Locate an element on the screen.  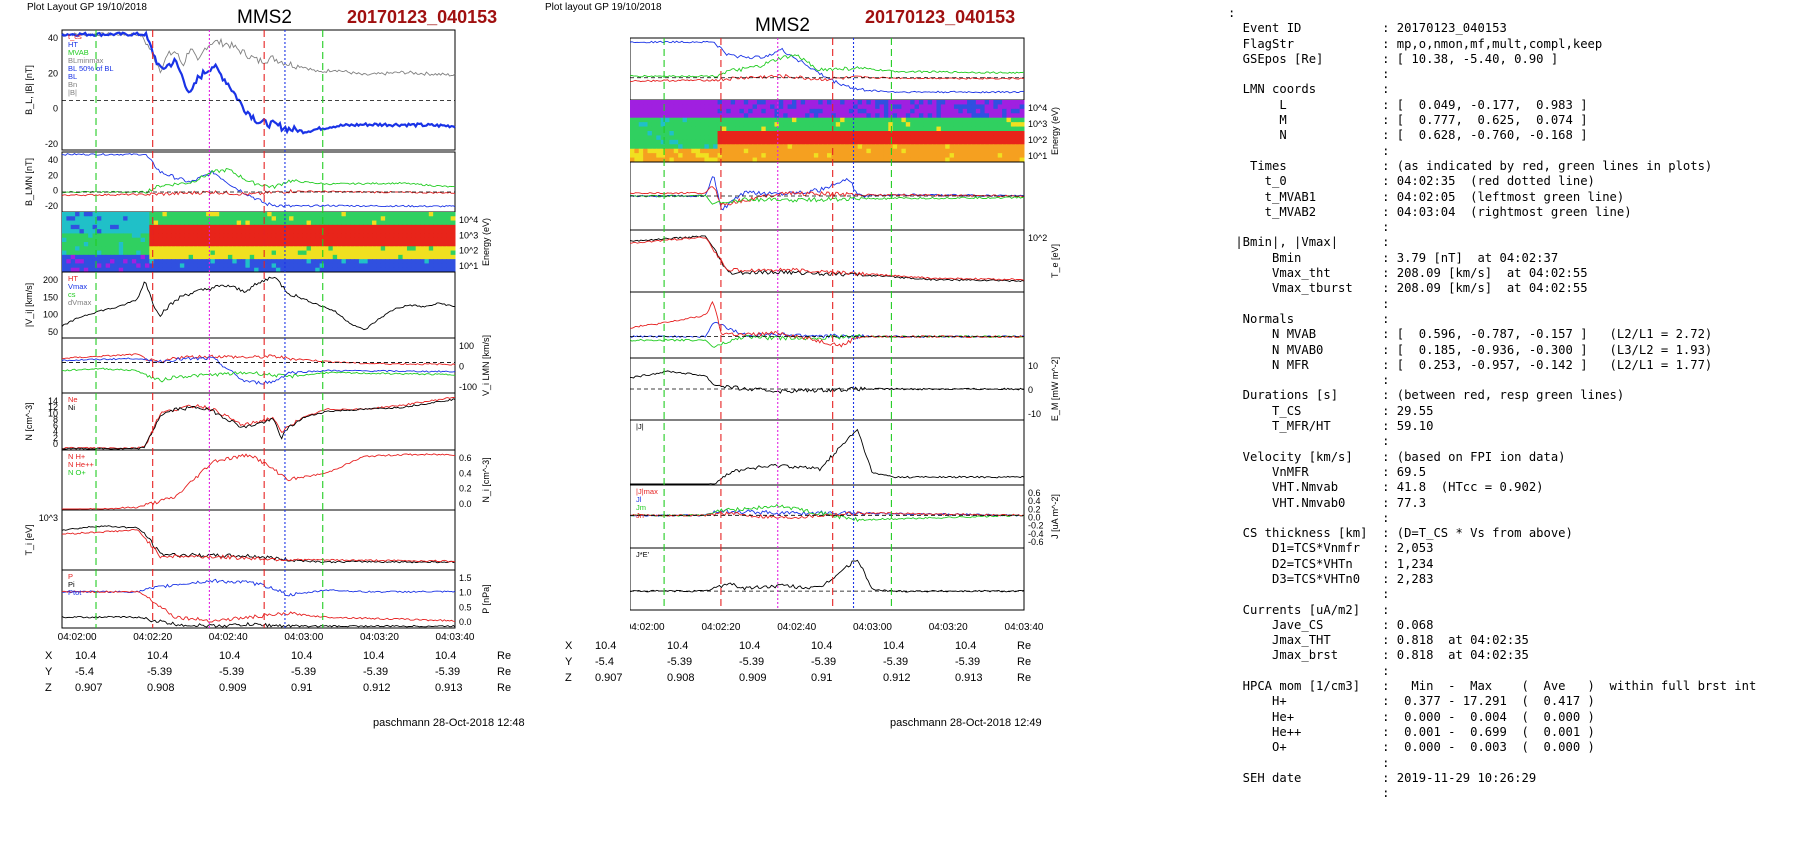
position-value: 0.908 is located at coordinates (681, 678).